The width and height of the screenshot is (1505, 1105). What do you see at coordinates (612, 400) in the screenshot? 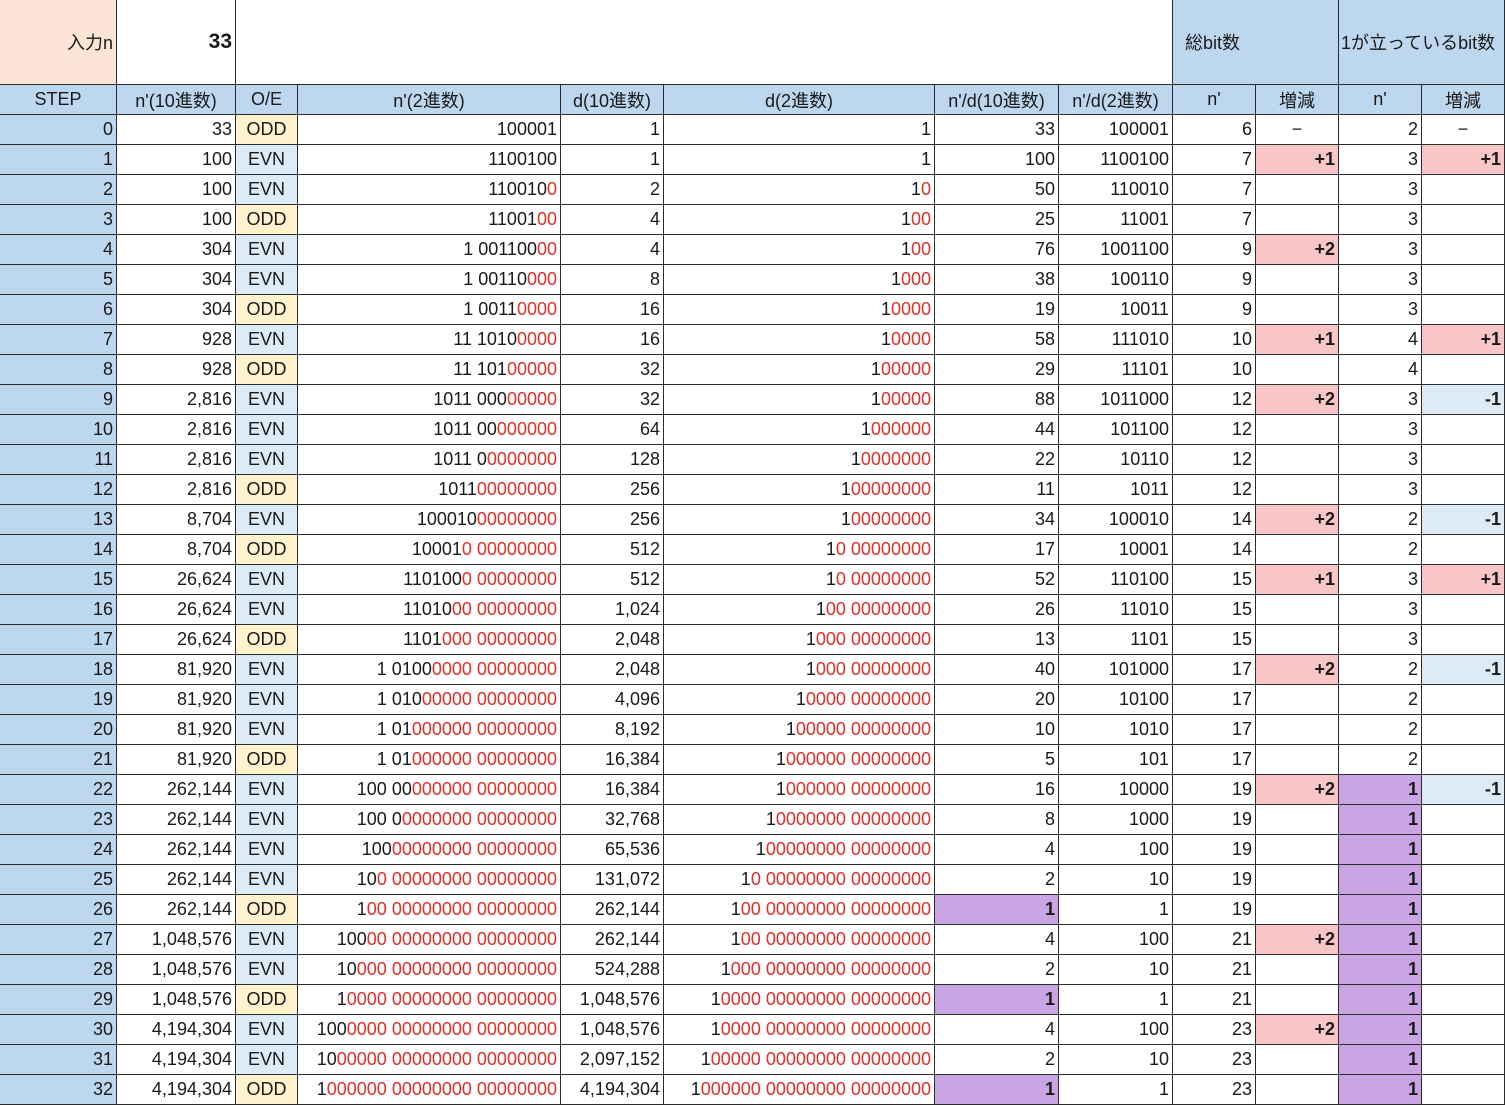
I see `cell-d-decimal: 32` at bounding box center [612, 400].